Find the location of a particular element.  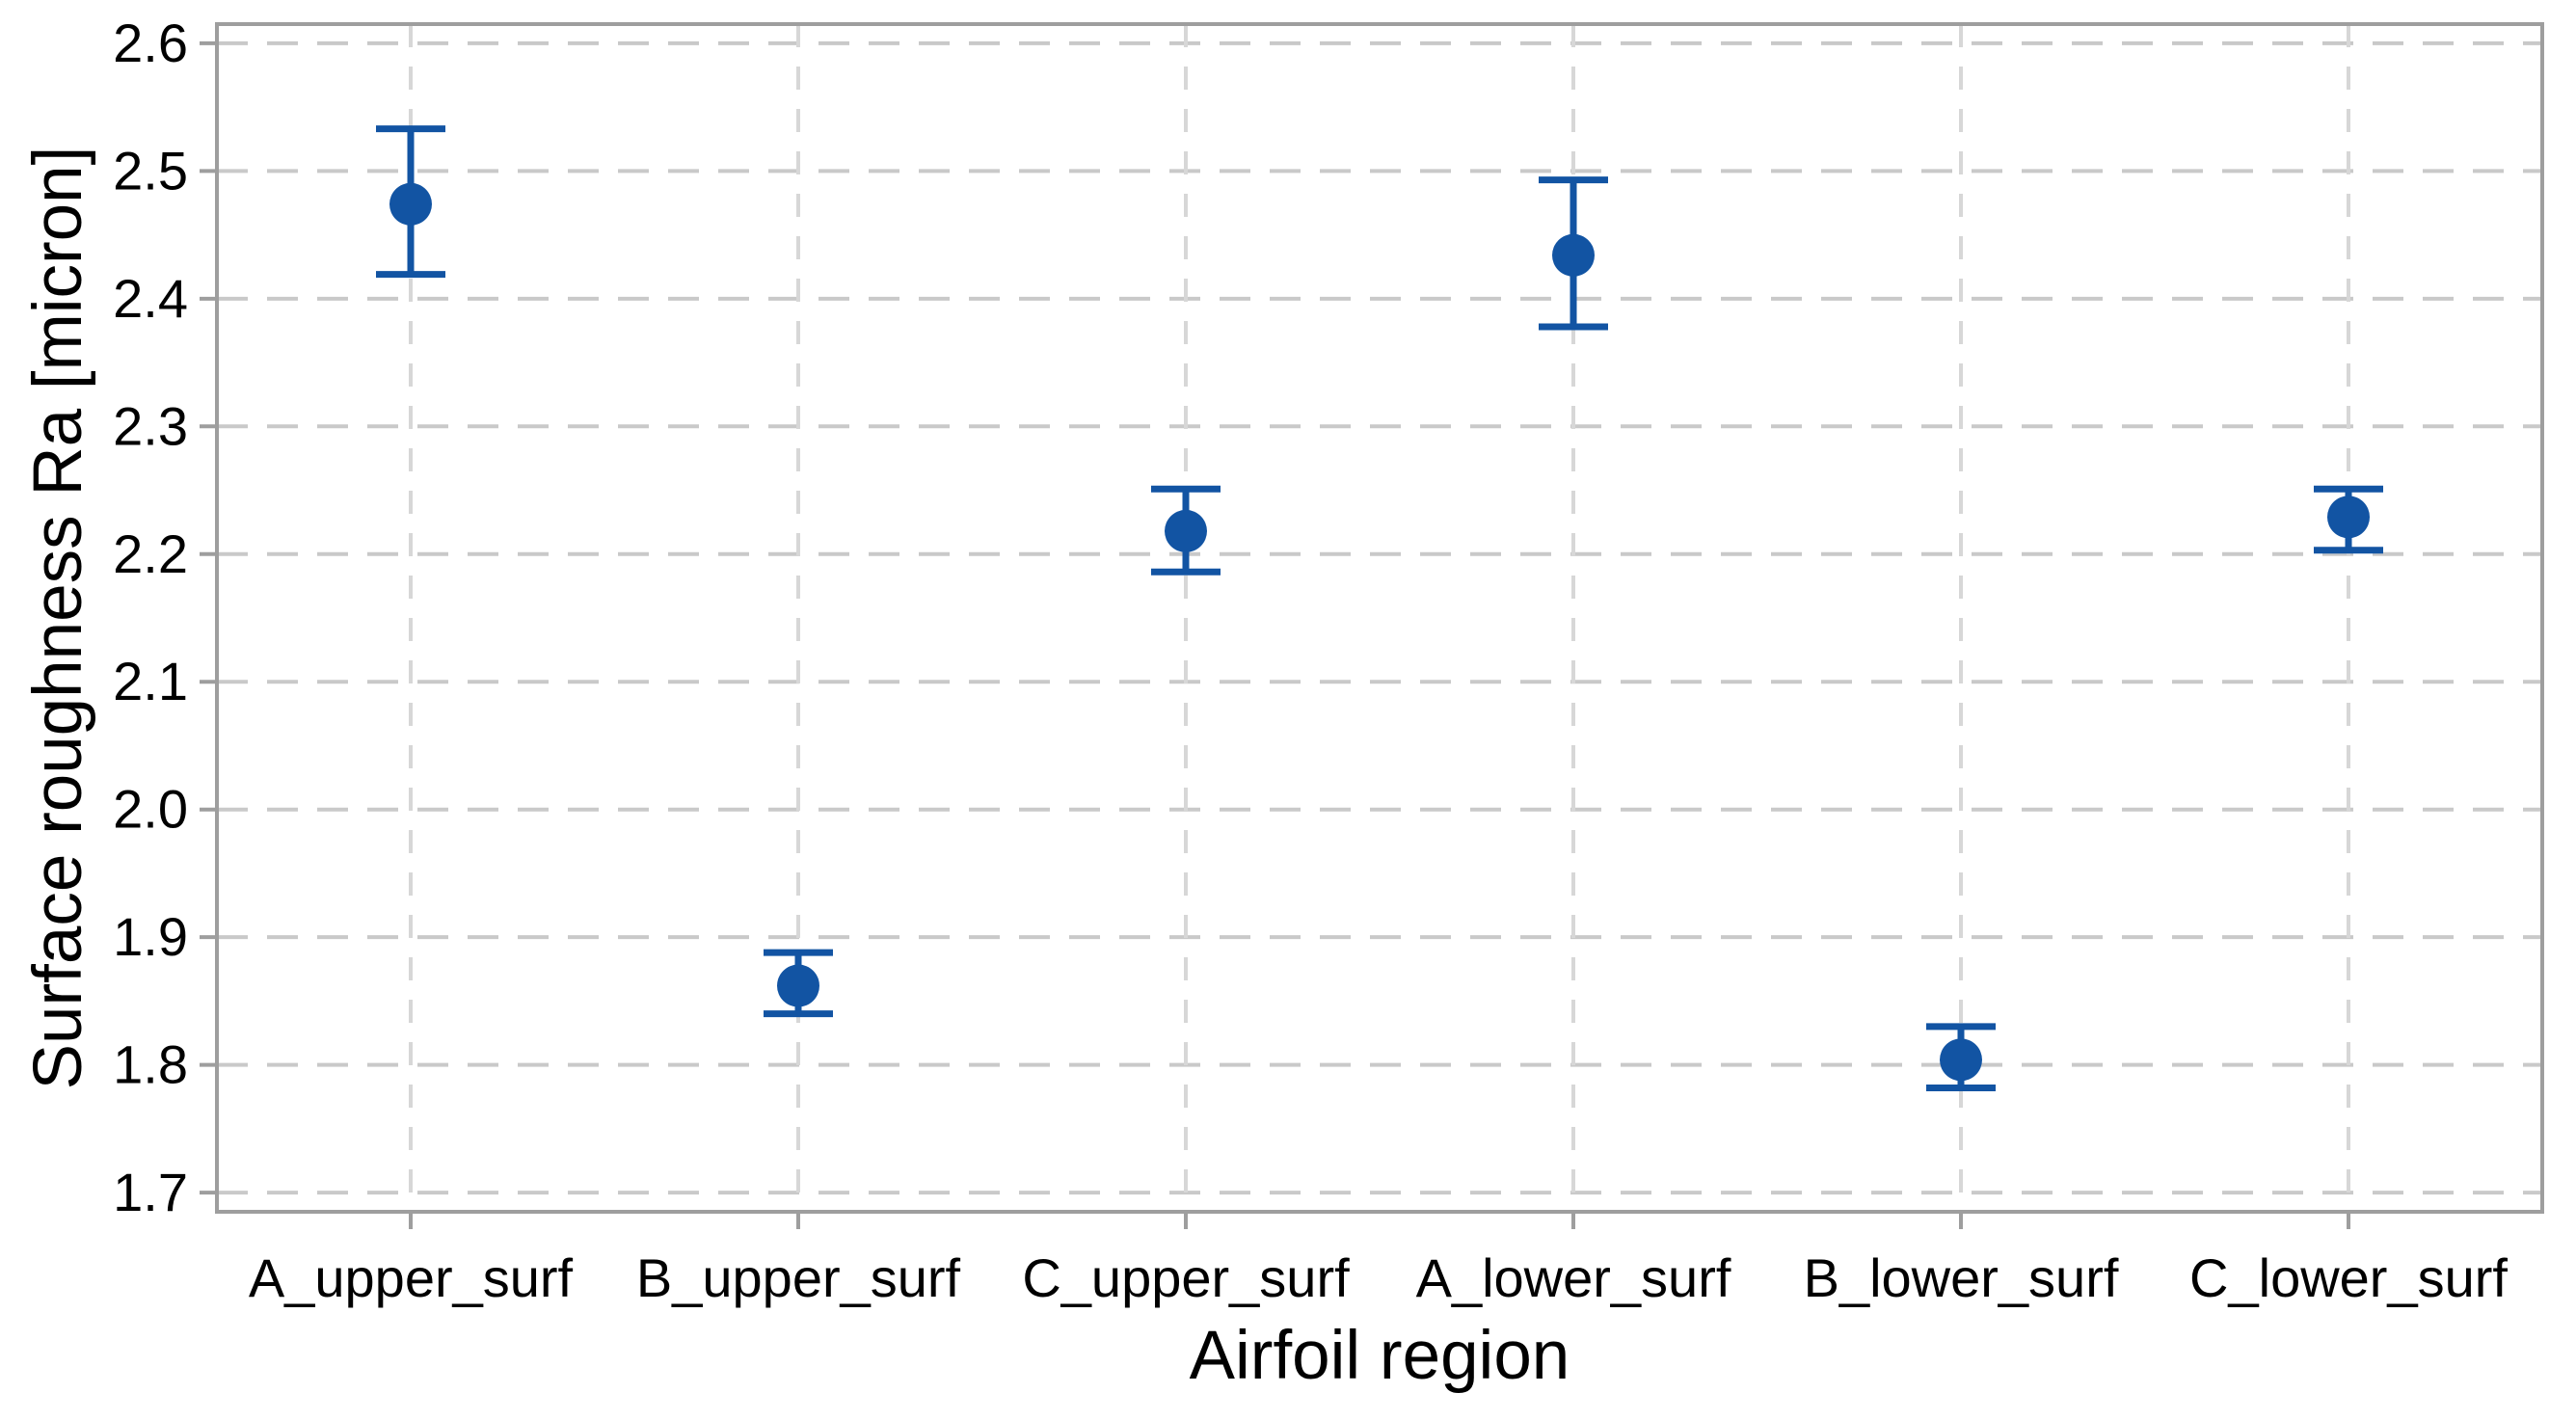

y-tick-label: 2.4 is located at coordinates (151, 298).